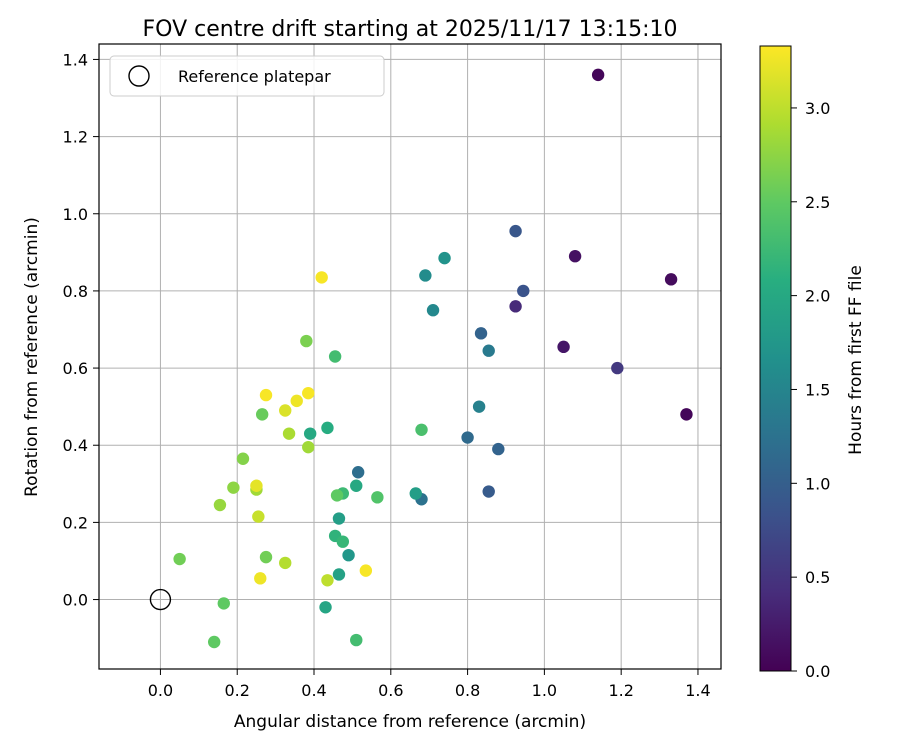 Image resolution: width=900 pixels, height=750 pixels. What do you see at coordinates (75, 291) in the screenshot?
I see `y-tick-label: 0.8` at bounding box center [75, 291].